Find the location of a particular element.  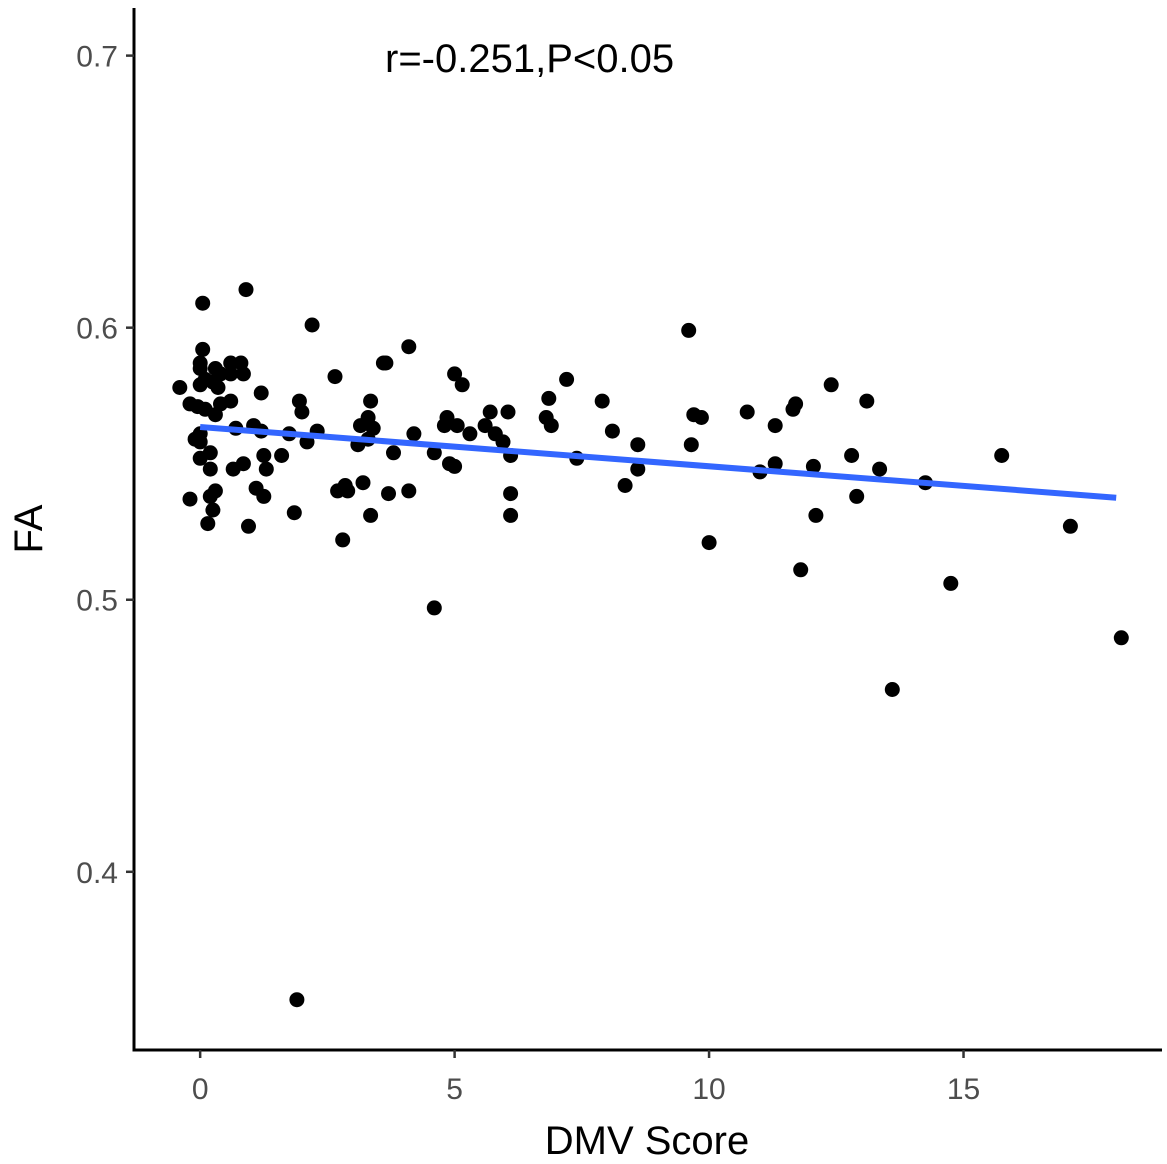

y-axis-ticks: 0.4 0.5 0.6 0.7 is located at coordinates (105, 465).